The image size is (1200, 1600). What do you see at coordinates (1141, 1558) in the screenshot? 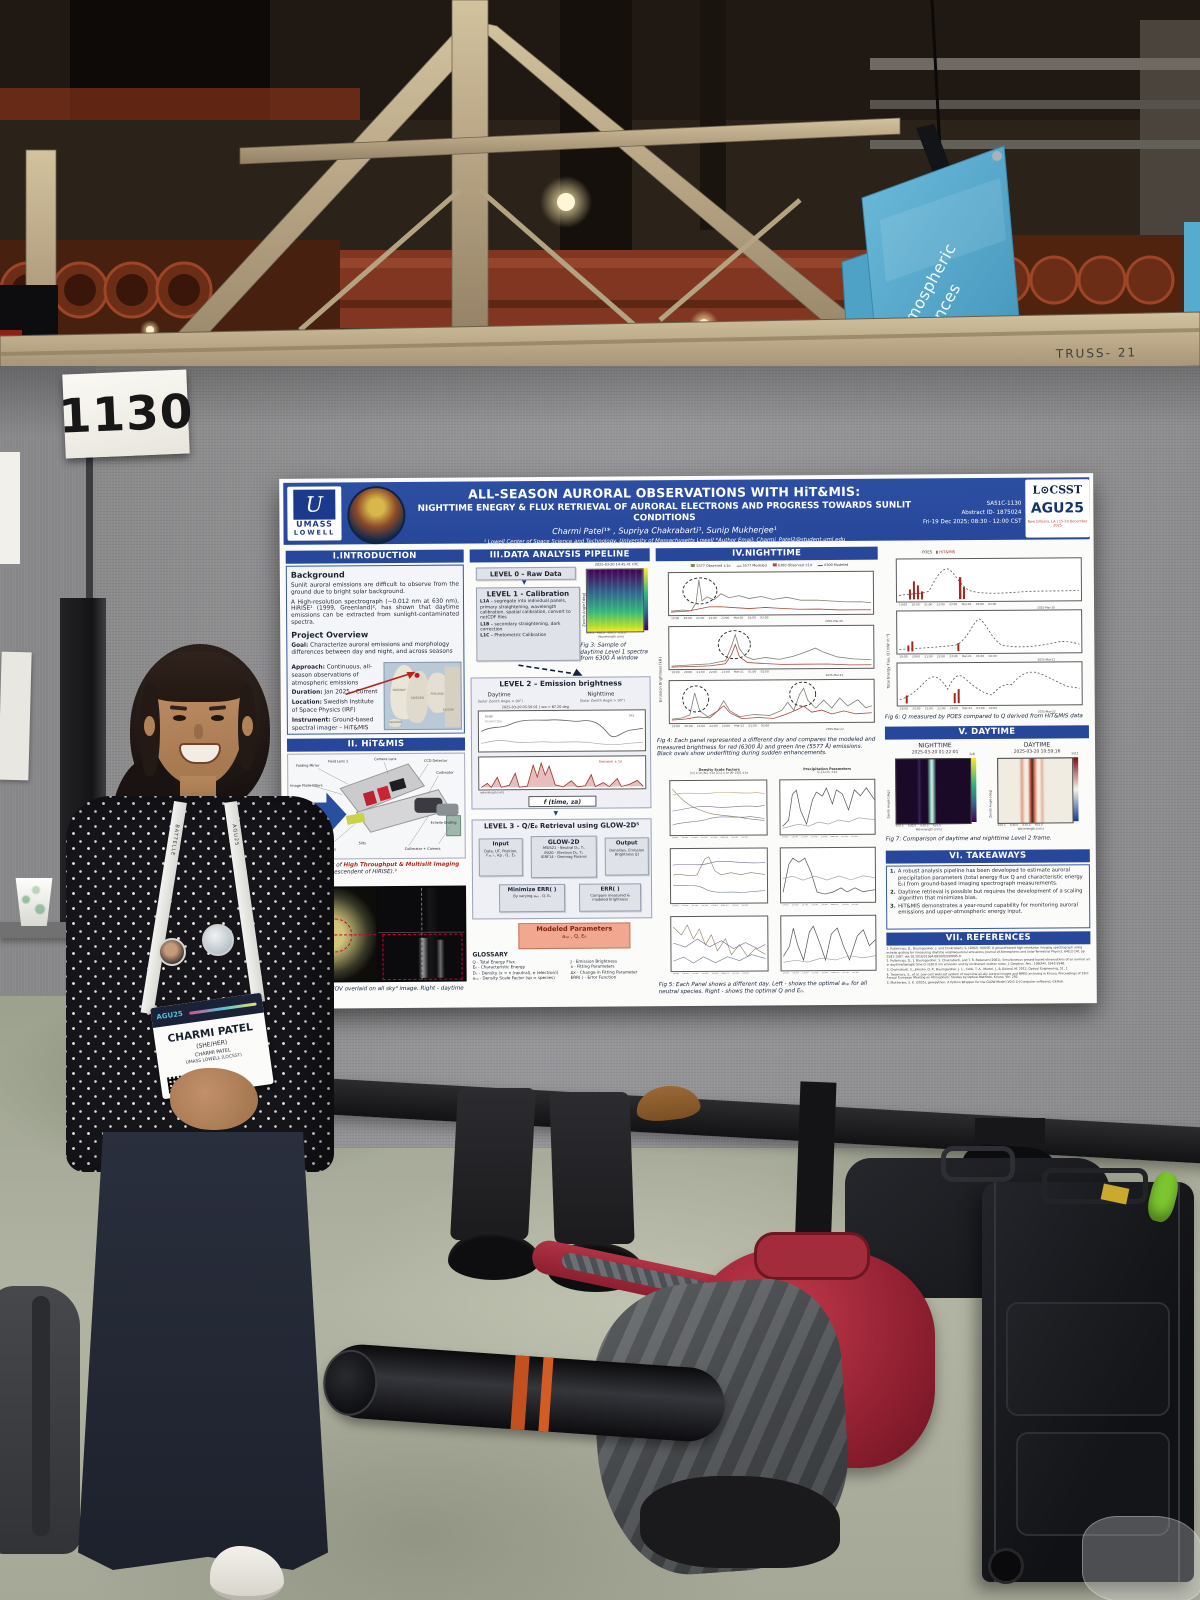
I see `plastic-bag` at bounding box center [1141, 1558].